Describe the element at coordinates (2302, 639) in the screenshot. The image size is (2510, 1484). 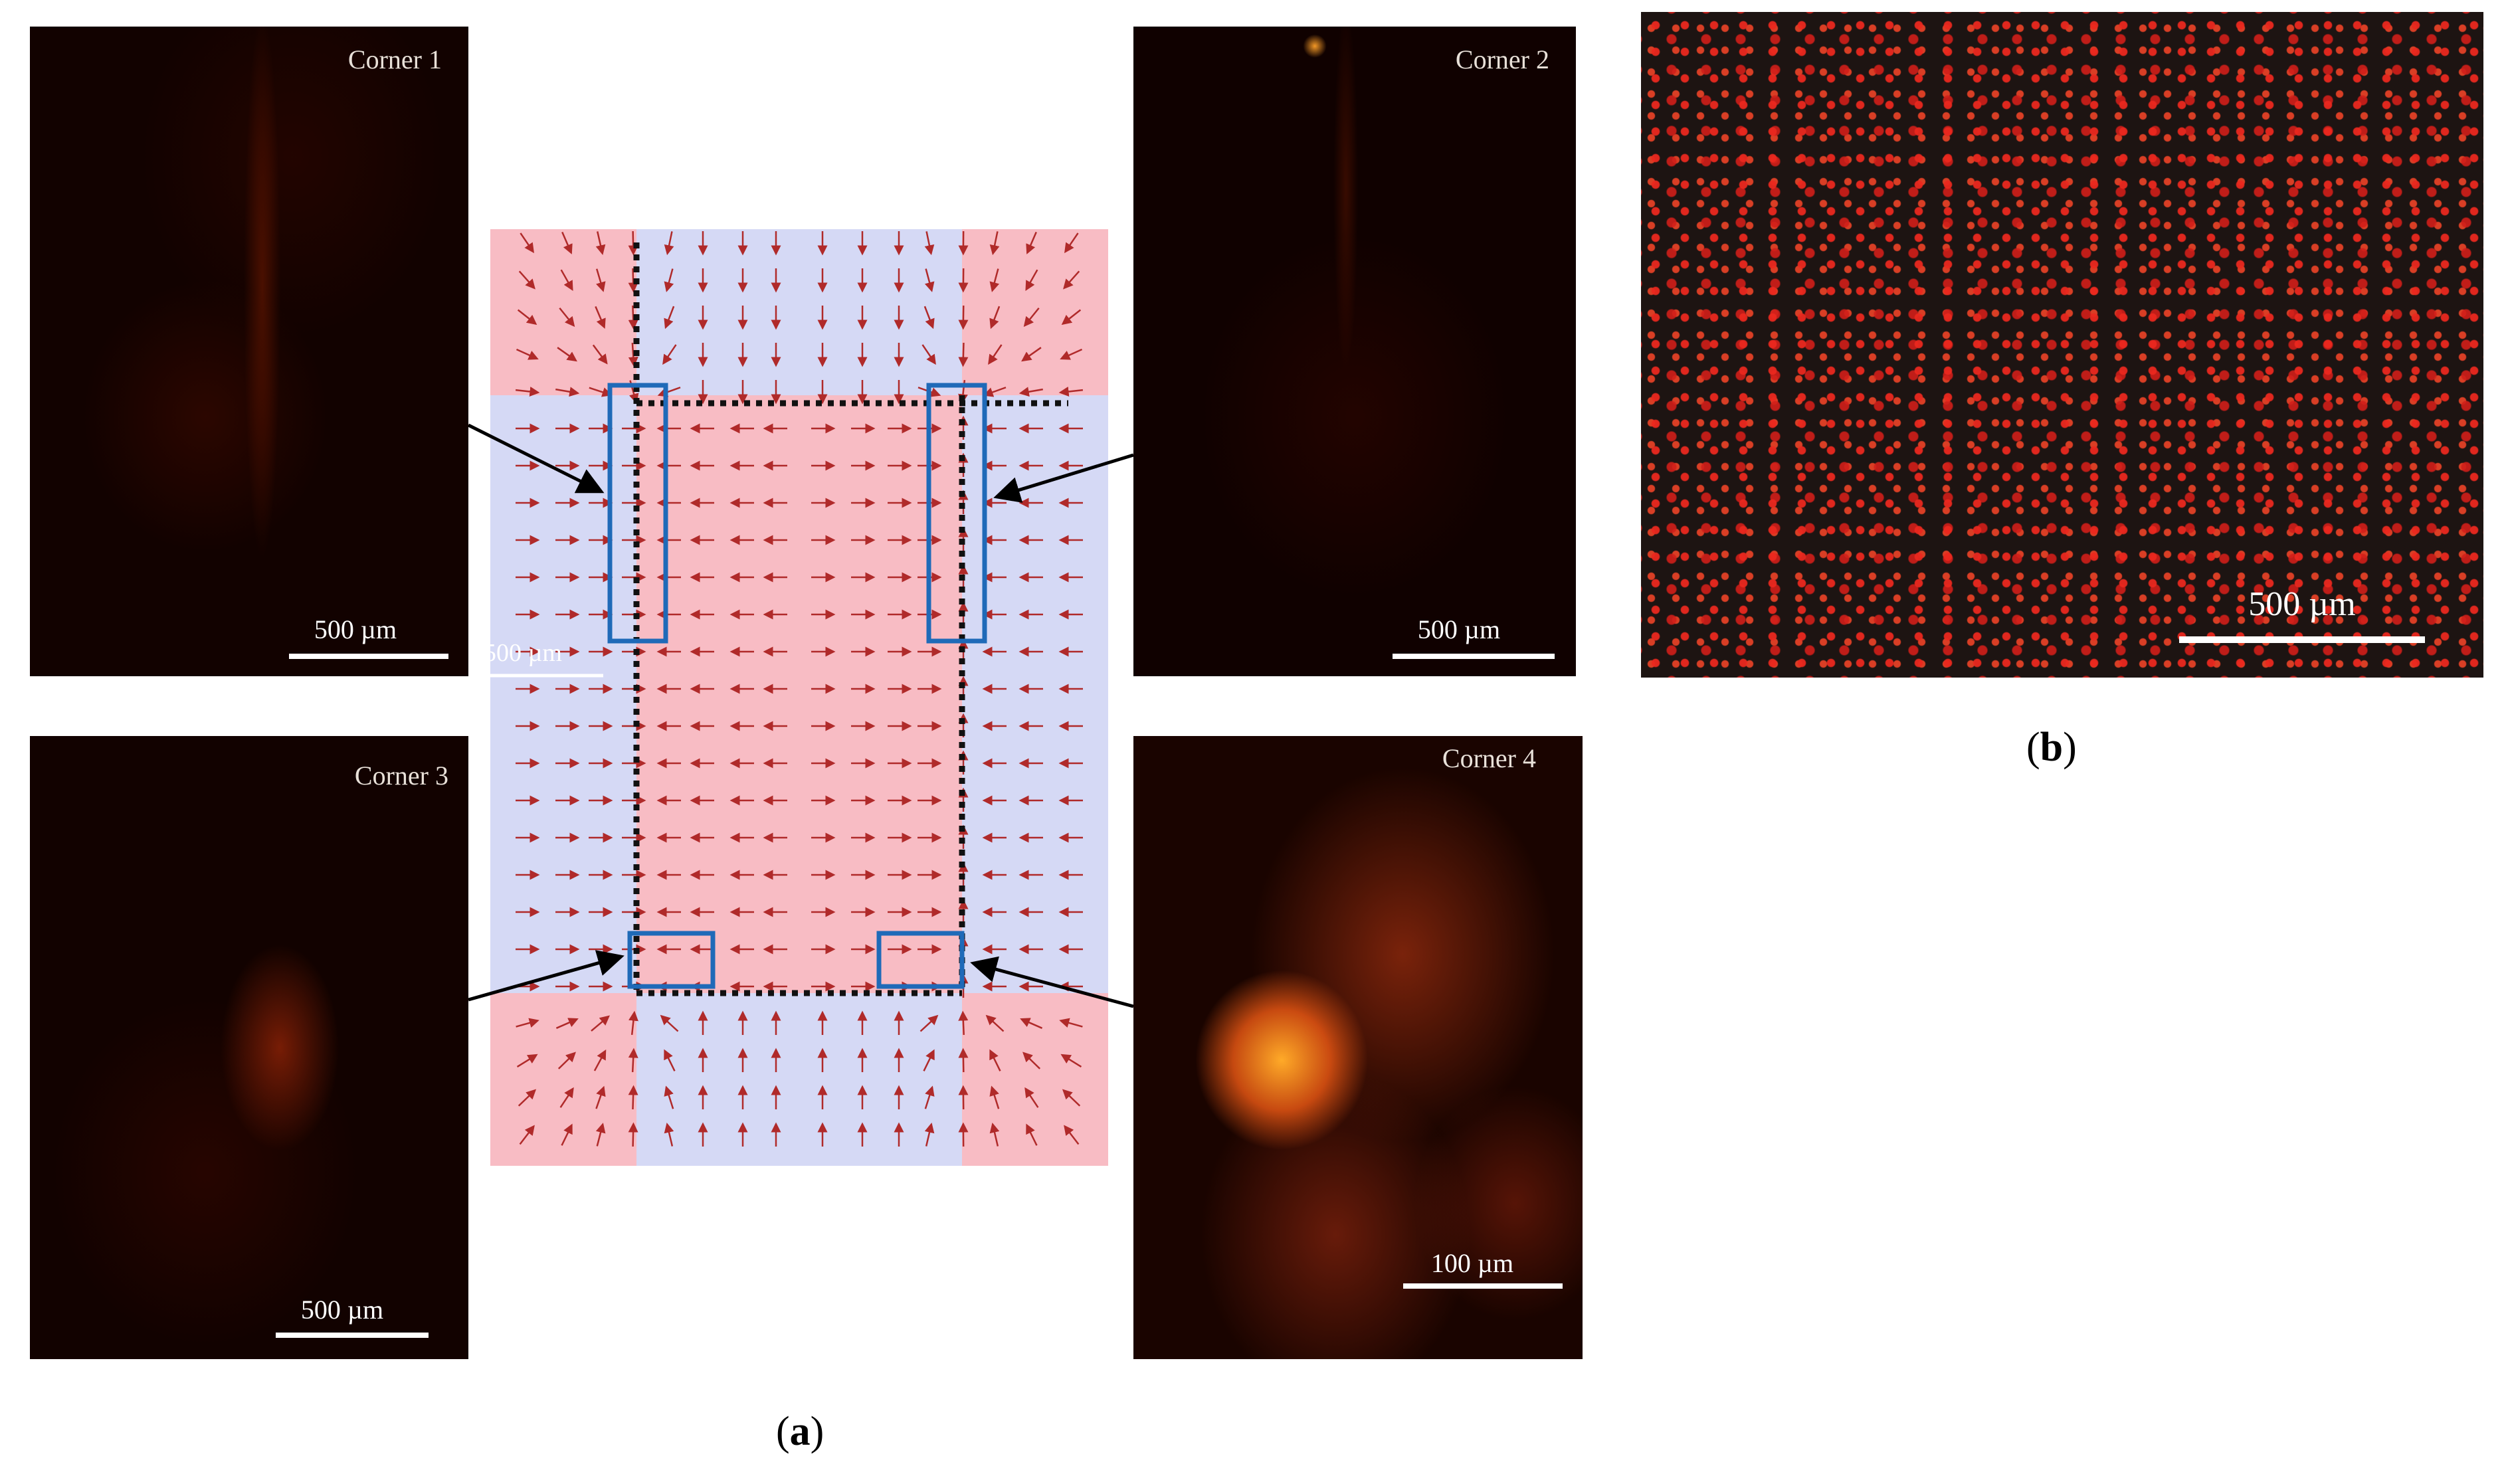
I see `panel-b-scale-bar` at that location.